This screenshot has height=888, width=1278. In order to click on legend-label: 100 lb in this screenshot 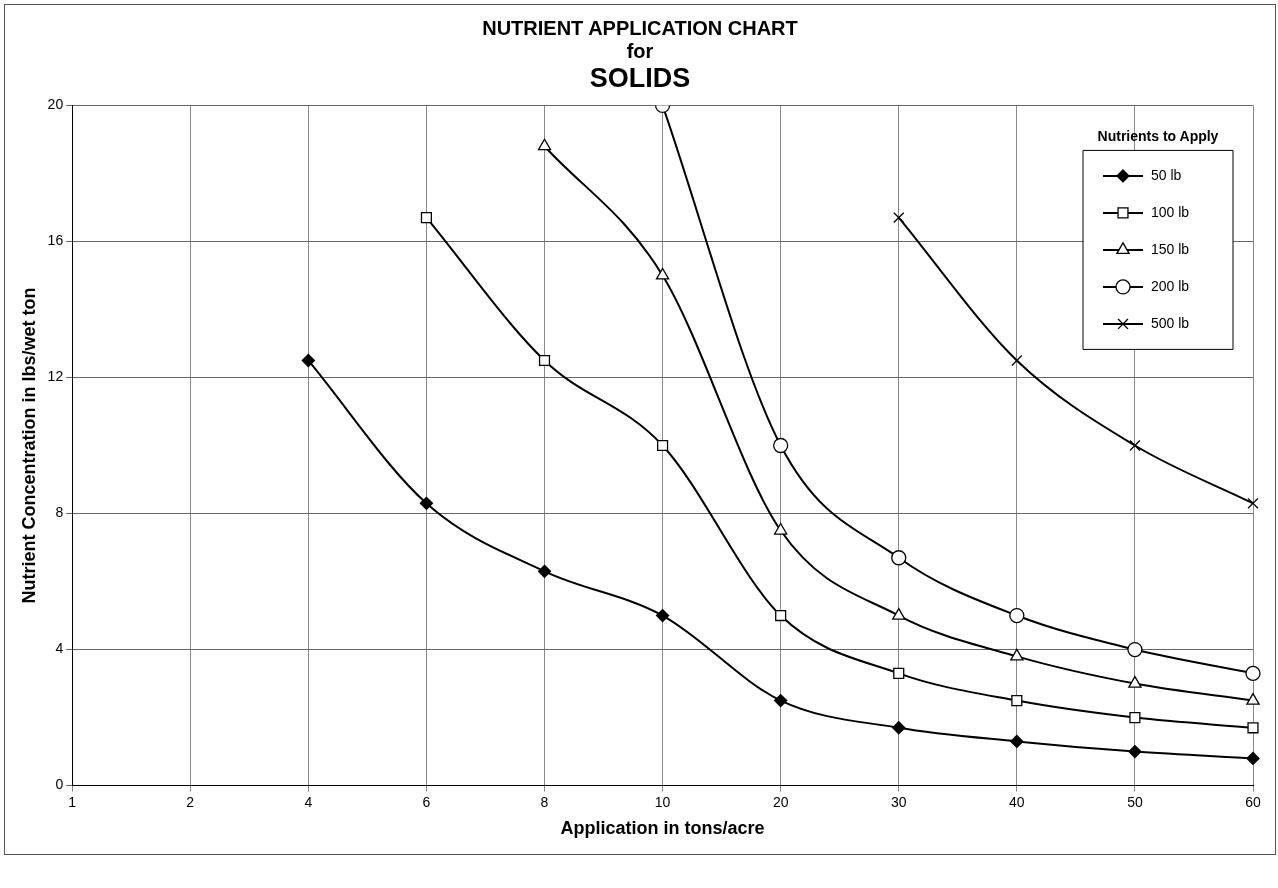, I will do `click(1170, 211)`.